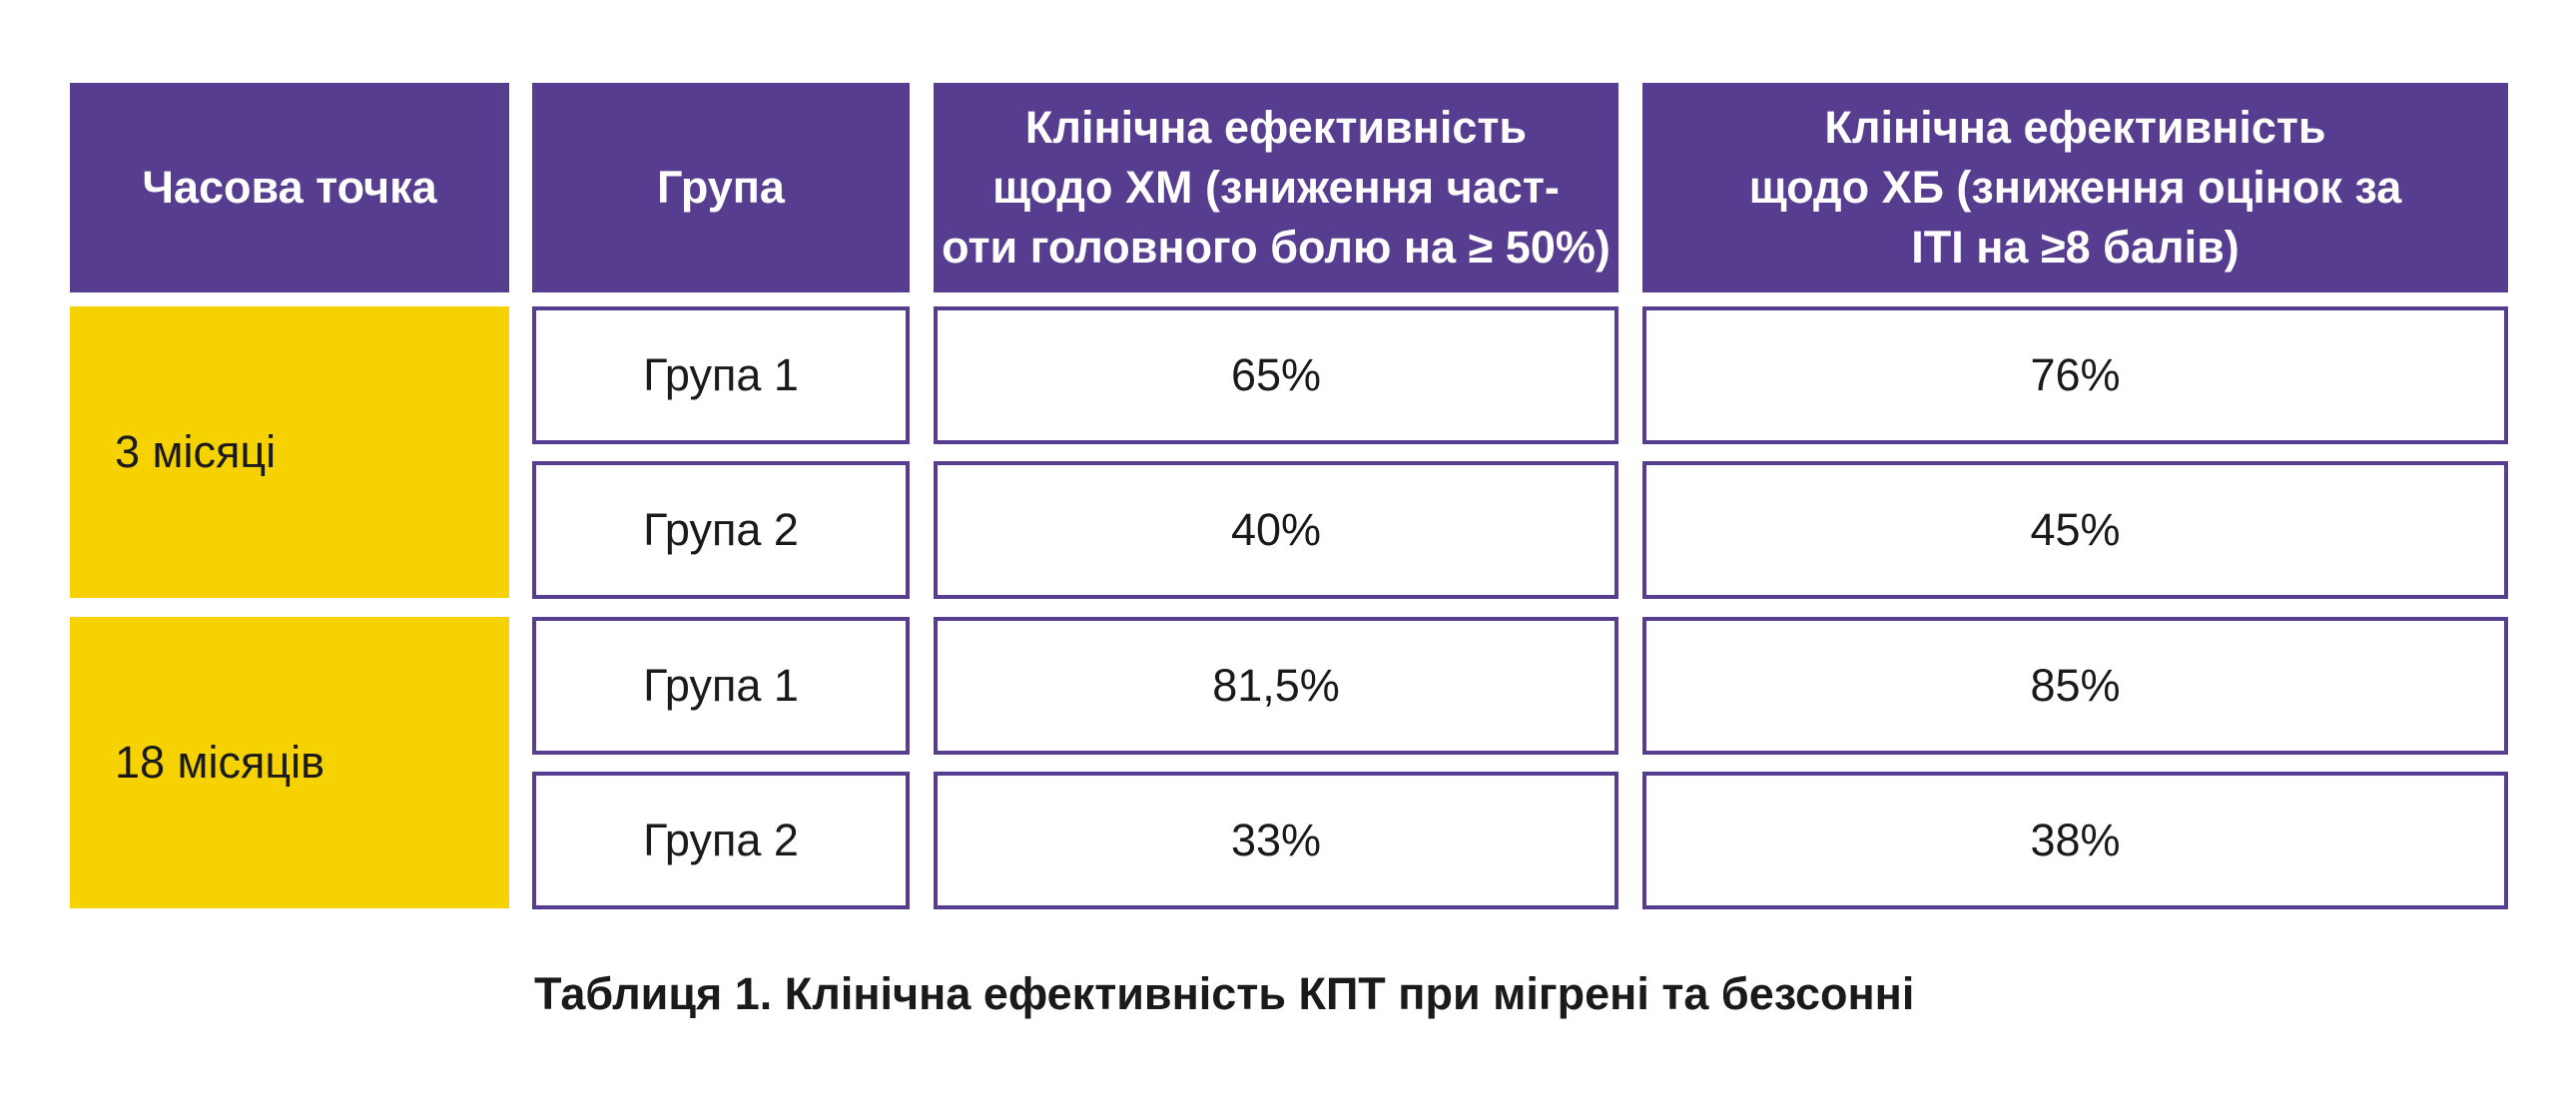  I want to click on xm-value: 65%, so click(1276, 374).